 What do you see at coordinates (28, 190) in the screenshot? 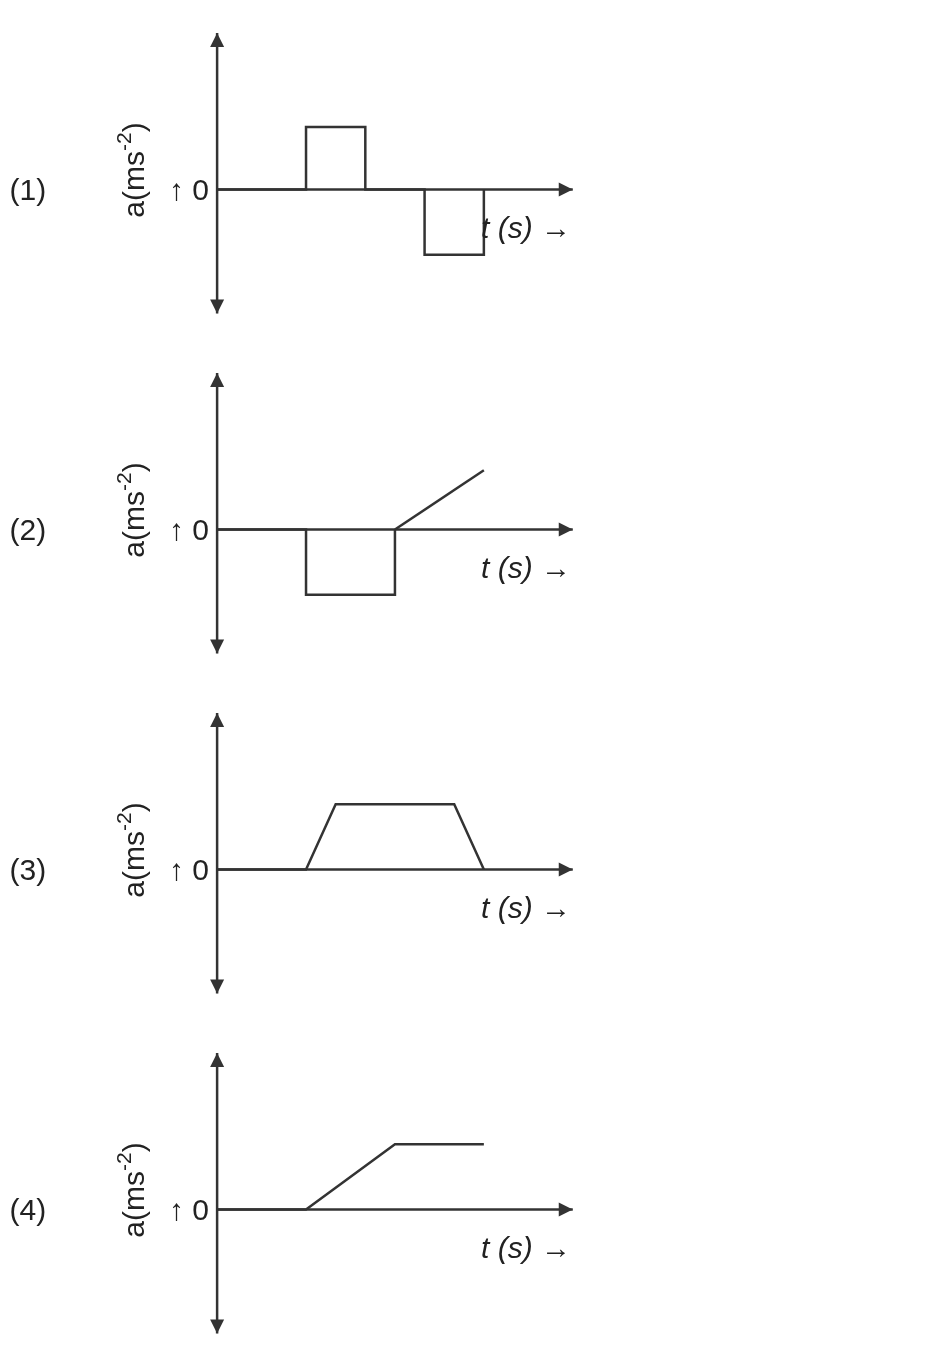
I see `text: (1)` at bounding box center [28, 190].